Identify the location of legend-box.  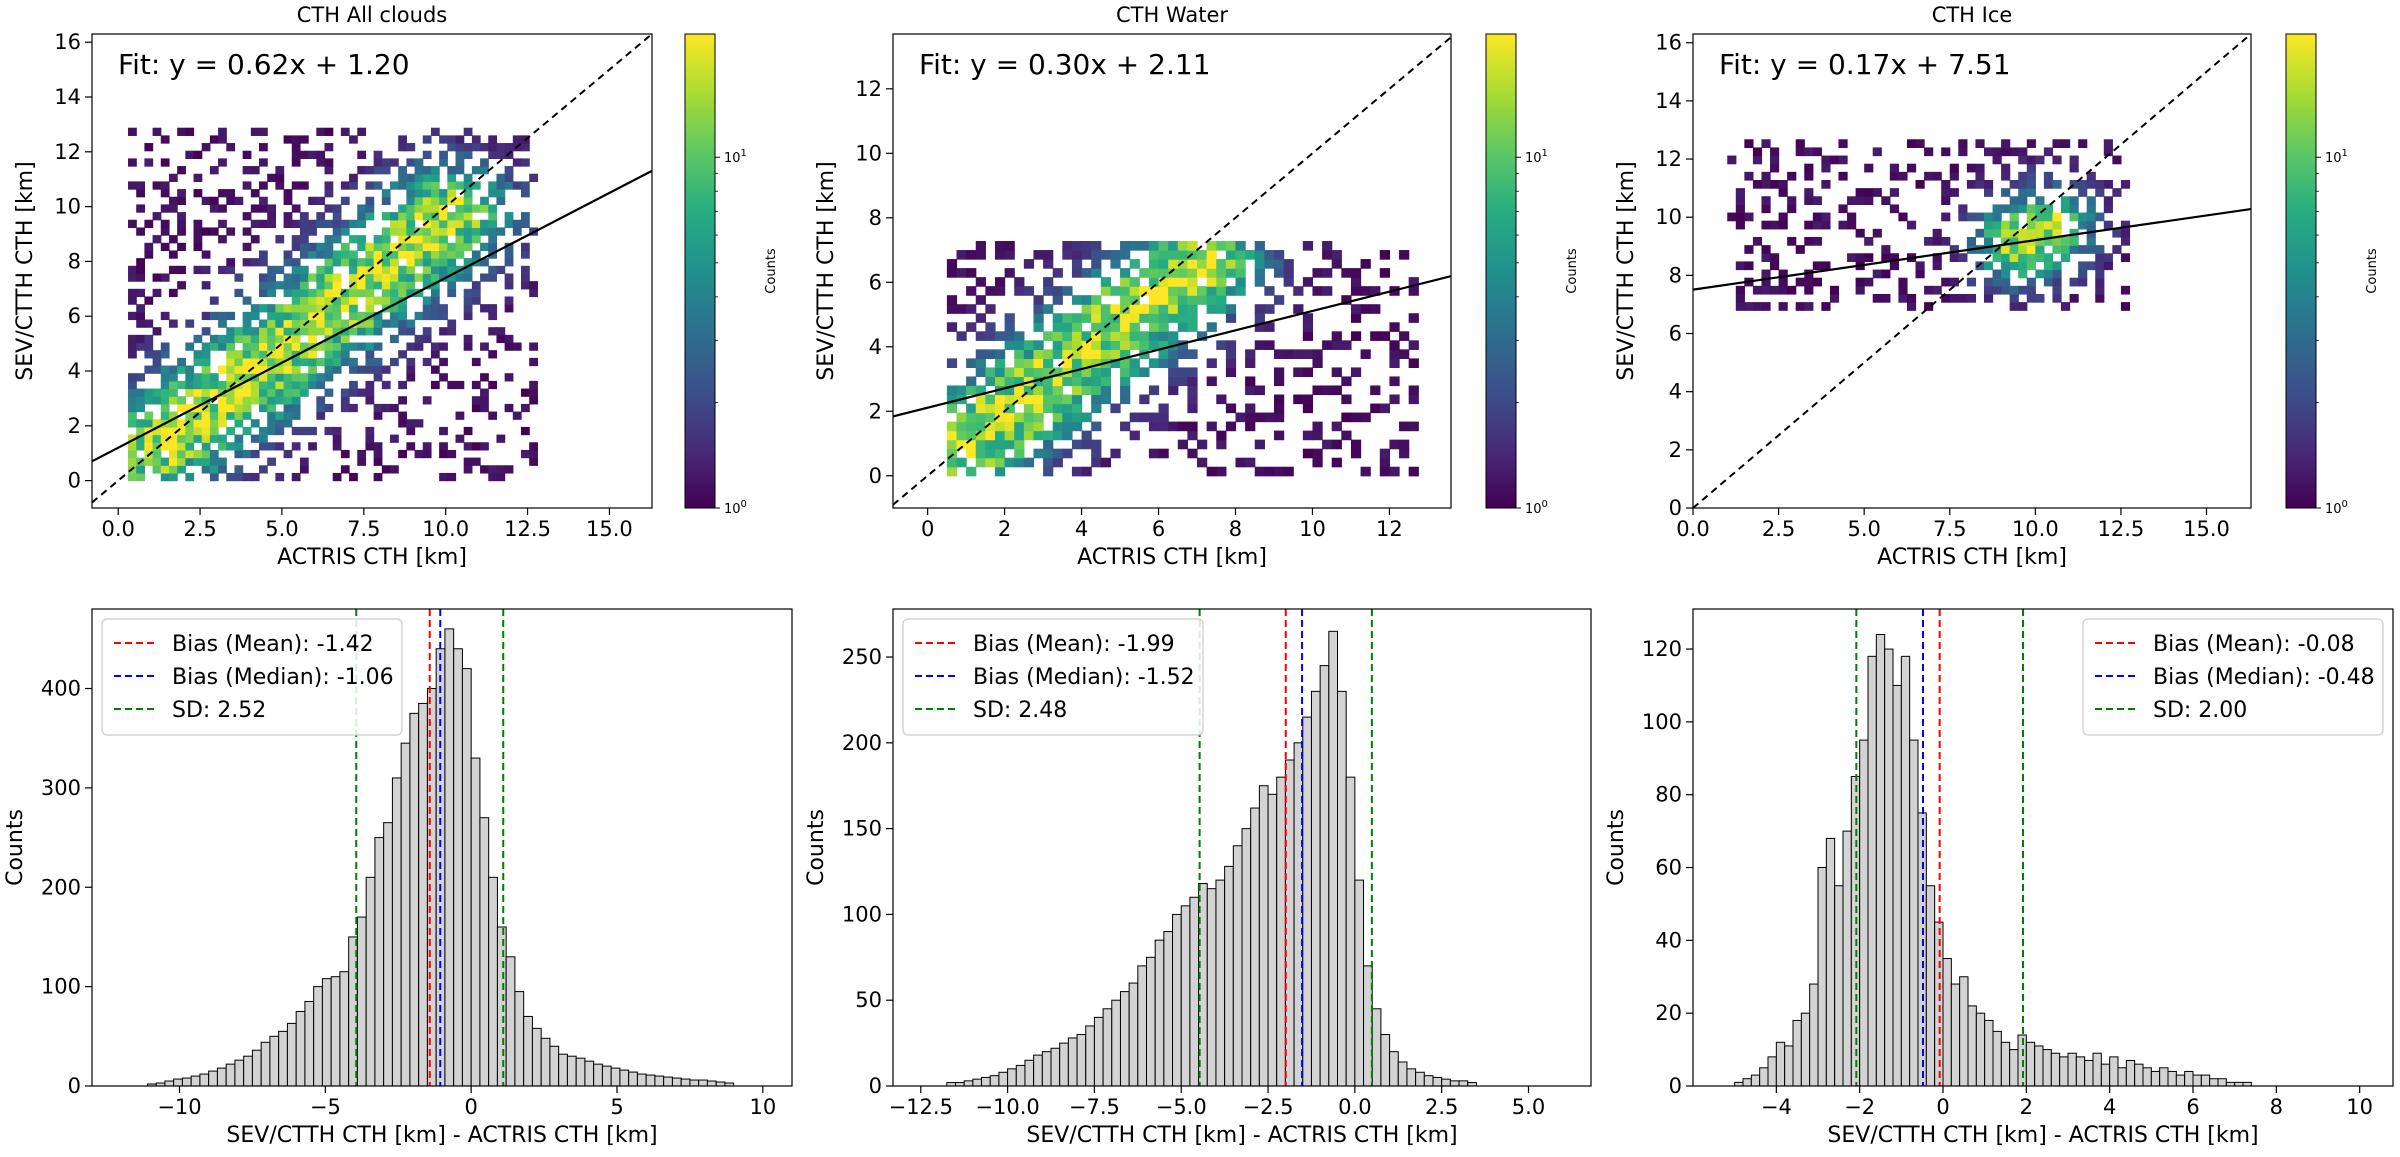
(252, 677).